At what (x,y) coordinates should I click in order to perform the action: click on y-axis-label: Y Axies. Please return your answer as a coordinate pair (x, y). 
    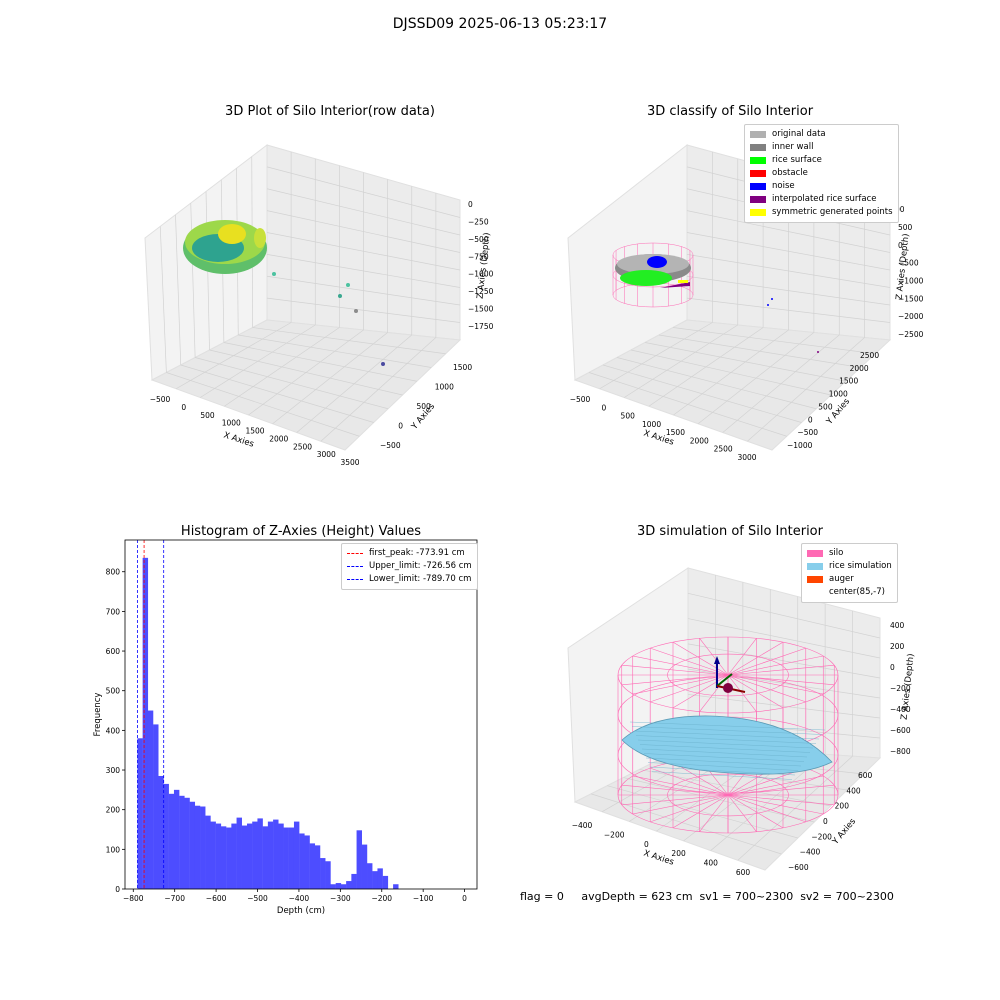
    Looking at the image, I should click on (844, 831).